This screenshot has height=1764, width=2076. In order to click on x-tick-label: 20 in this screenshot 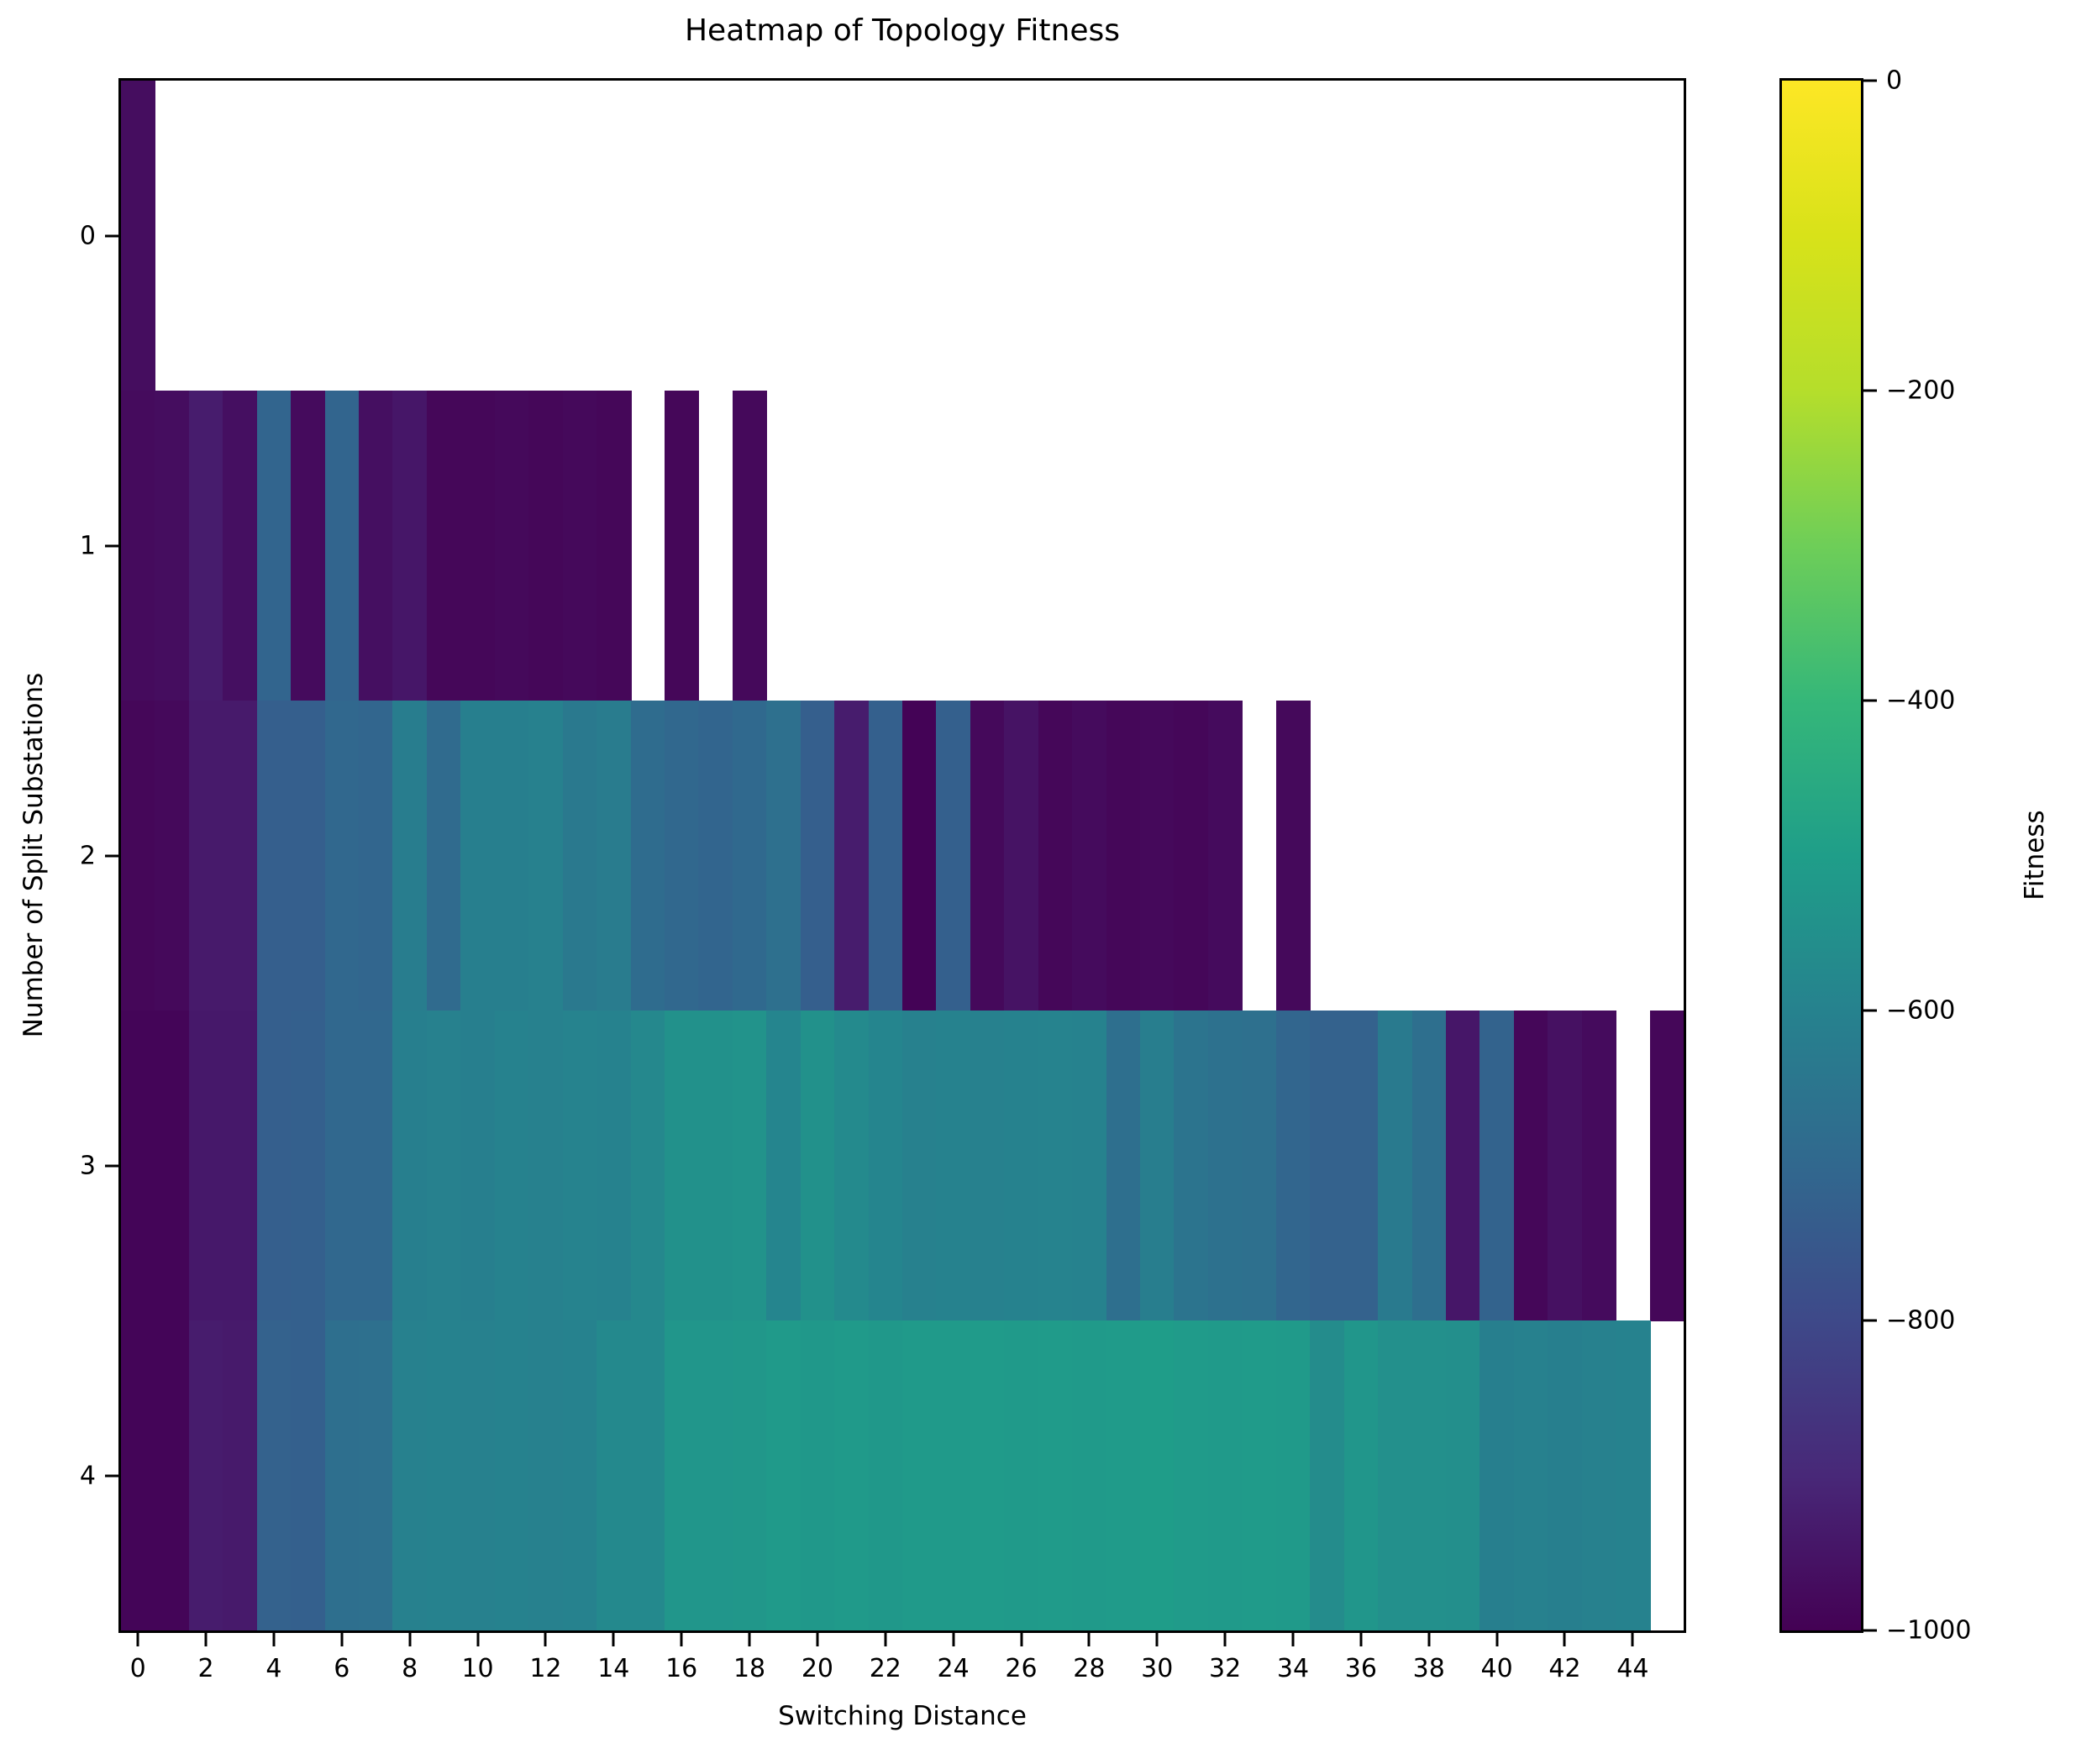, I will do `click(817, 1668)`.